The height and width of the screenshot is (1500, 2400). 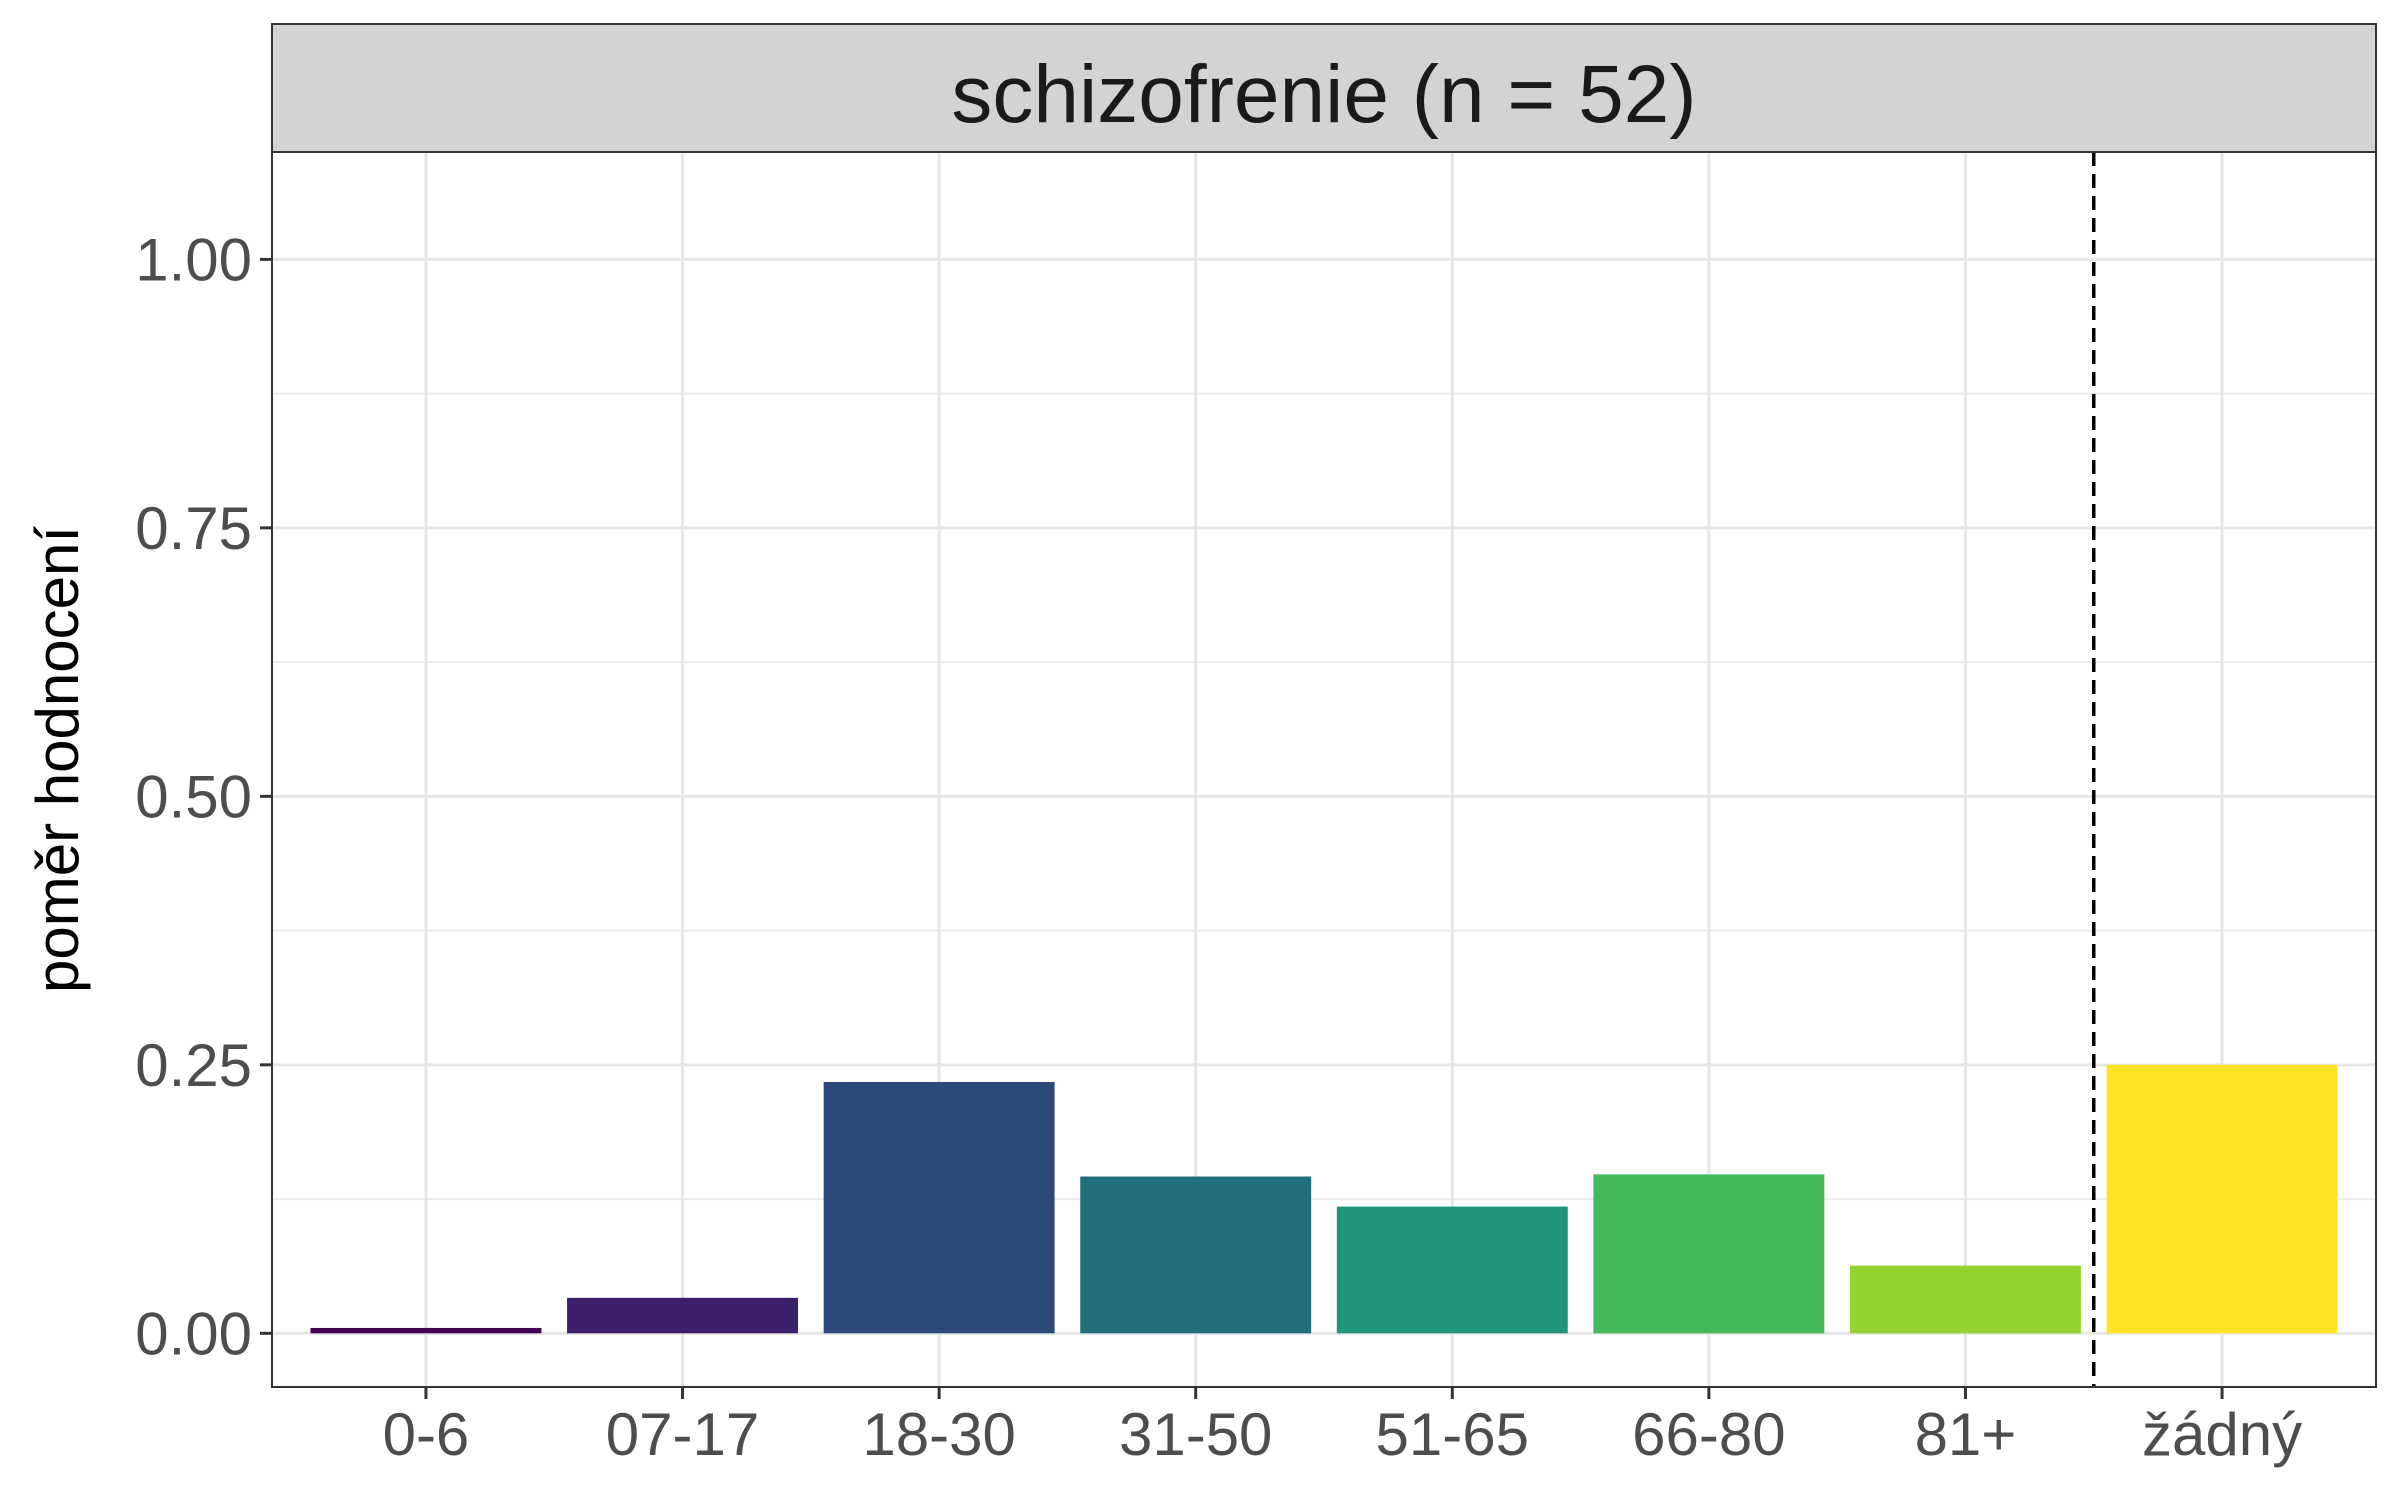 I want to click on y-tick-label: 0.25, so click(x=193, y=1065).